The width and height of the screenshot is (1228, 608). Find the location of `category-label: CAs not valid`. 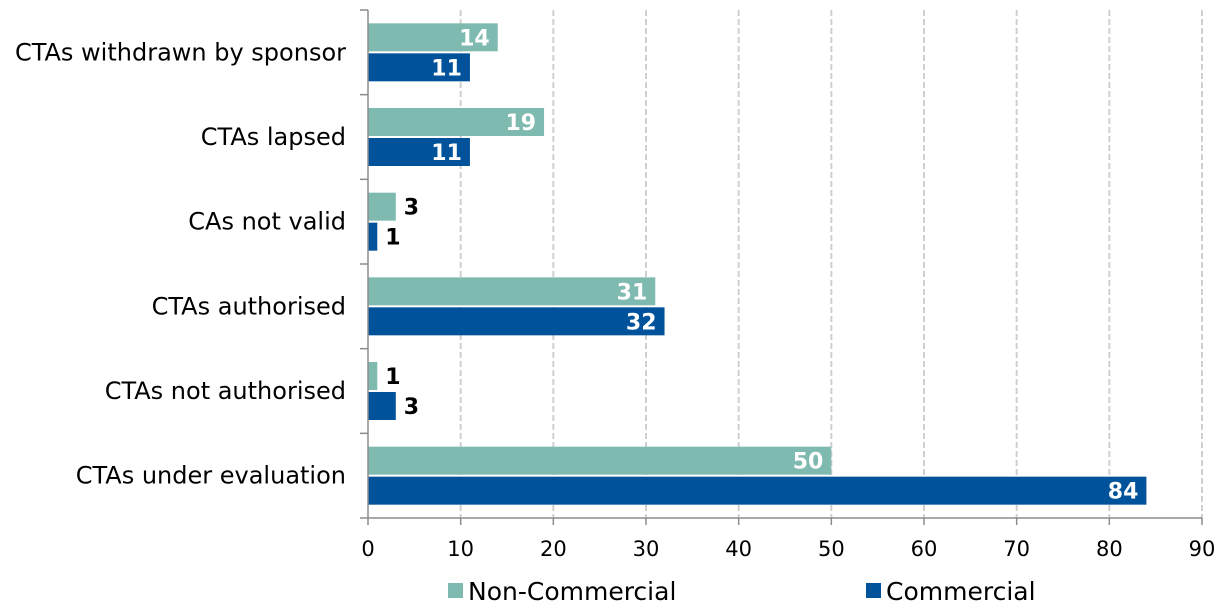

category-label: CAs not valid is located at coordinates (267, 222).